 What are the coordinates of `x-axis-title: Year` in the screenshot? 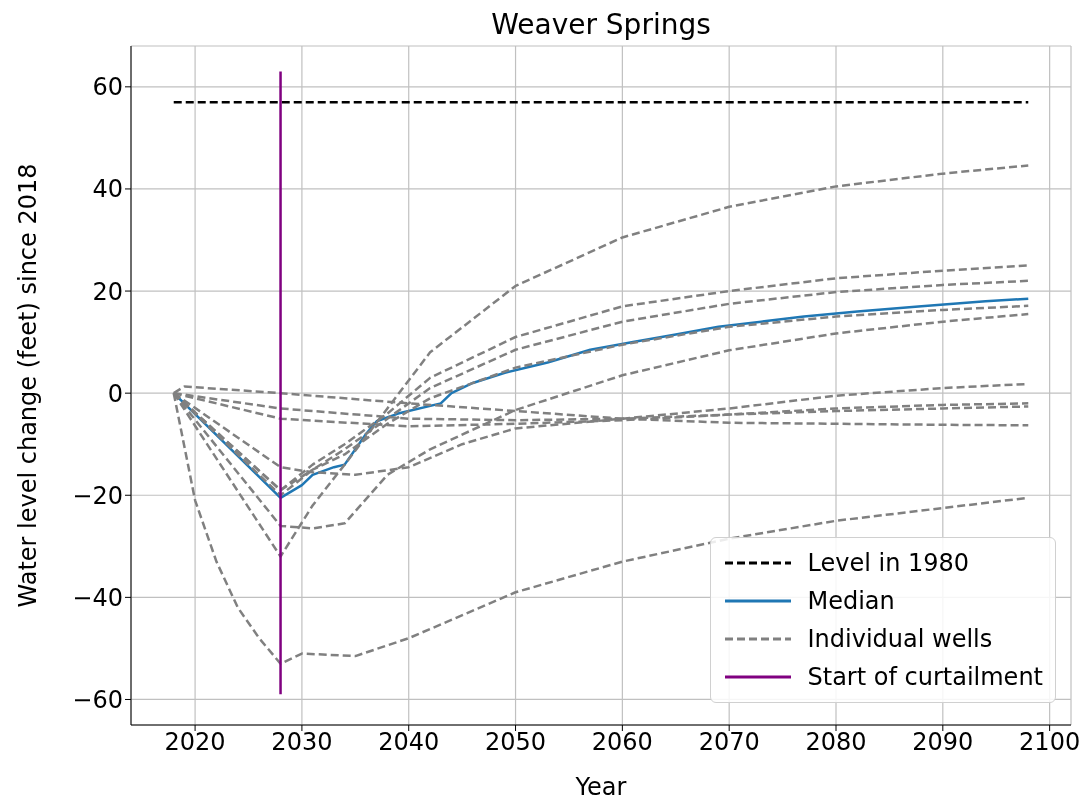 It's located at (600, 787).